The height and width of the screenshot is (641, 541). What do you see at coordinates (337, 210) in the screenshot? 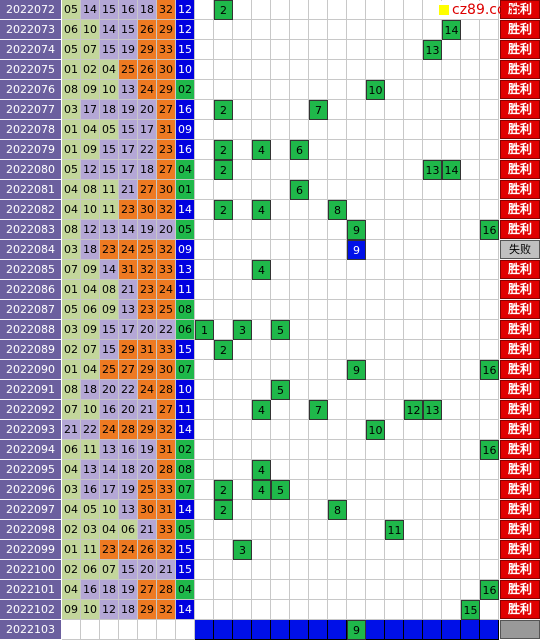
I see `mark: 8` at bounding box center [337, 210].